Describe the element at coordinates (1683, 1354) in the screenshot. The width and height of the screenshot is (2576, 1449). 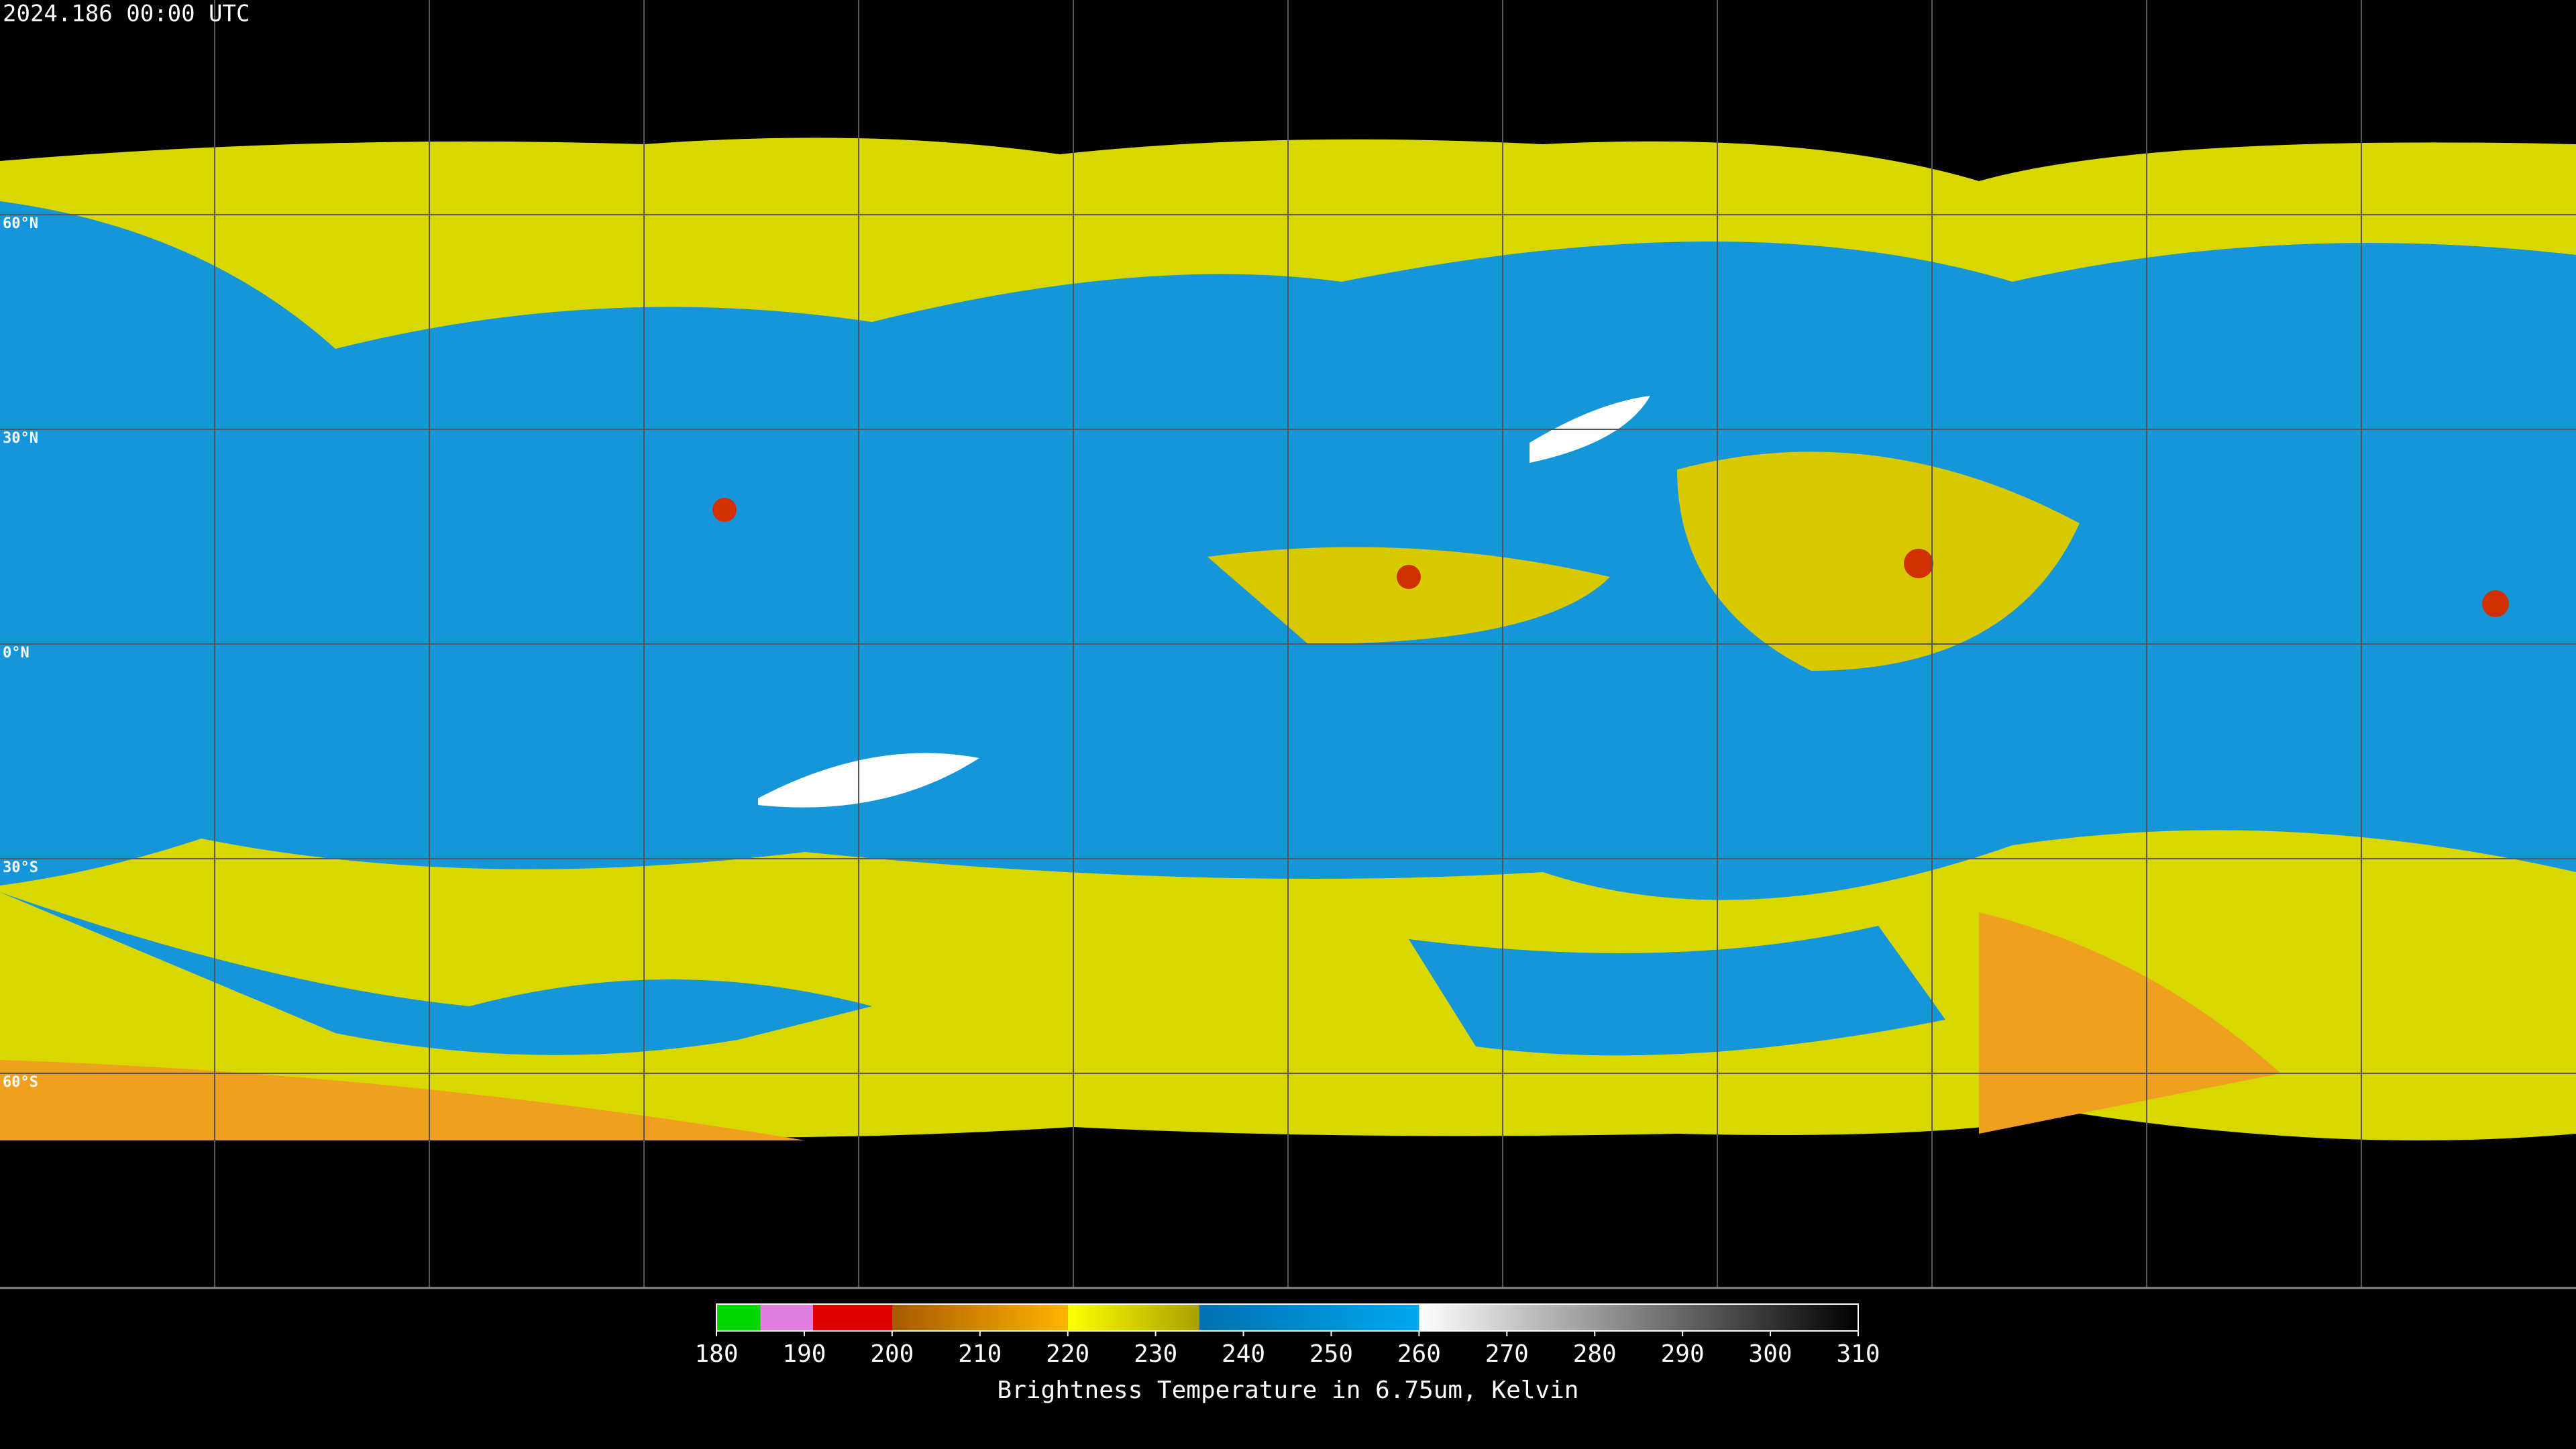
I see `colorbar-tick-label: 290` at that location.